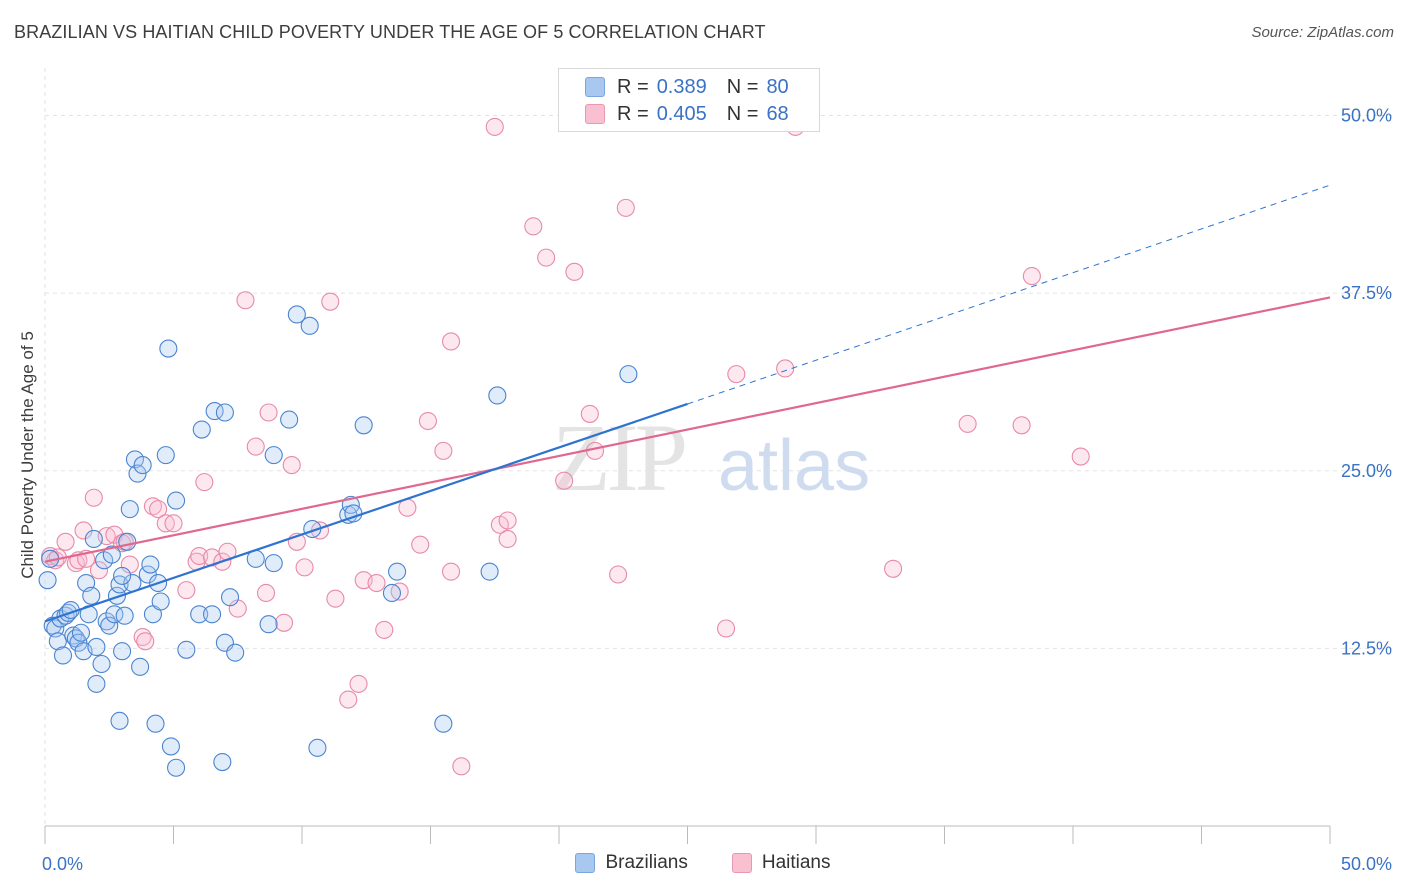 This screenshot has width=1406, height=892. I want to click on legend-row-haitians: R = 0.405 N = 68, so click(687, 114).